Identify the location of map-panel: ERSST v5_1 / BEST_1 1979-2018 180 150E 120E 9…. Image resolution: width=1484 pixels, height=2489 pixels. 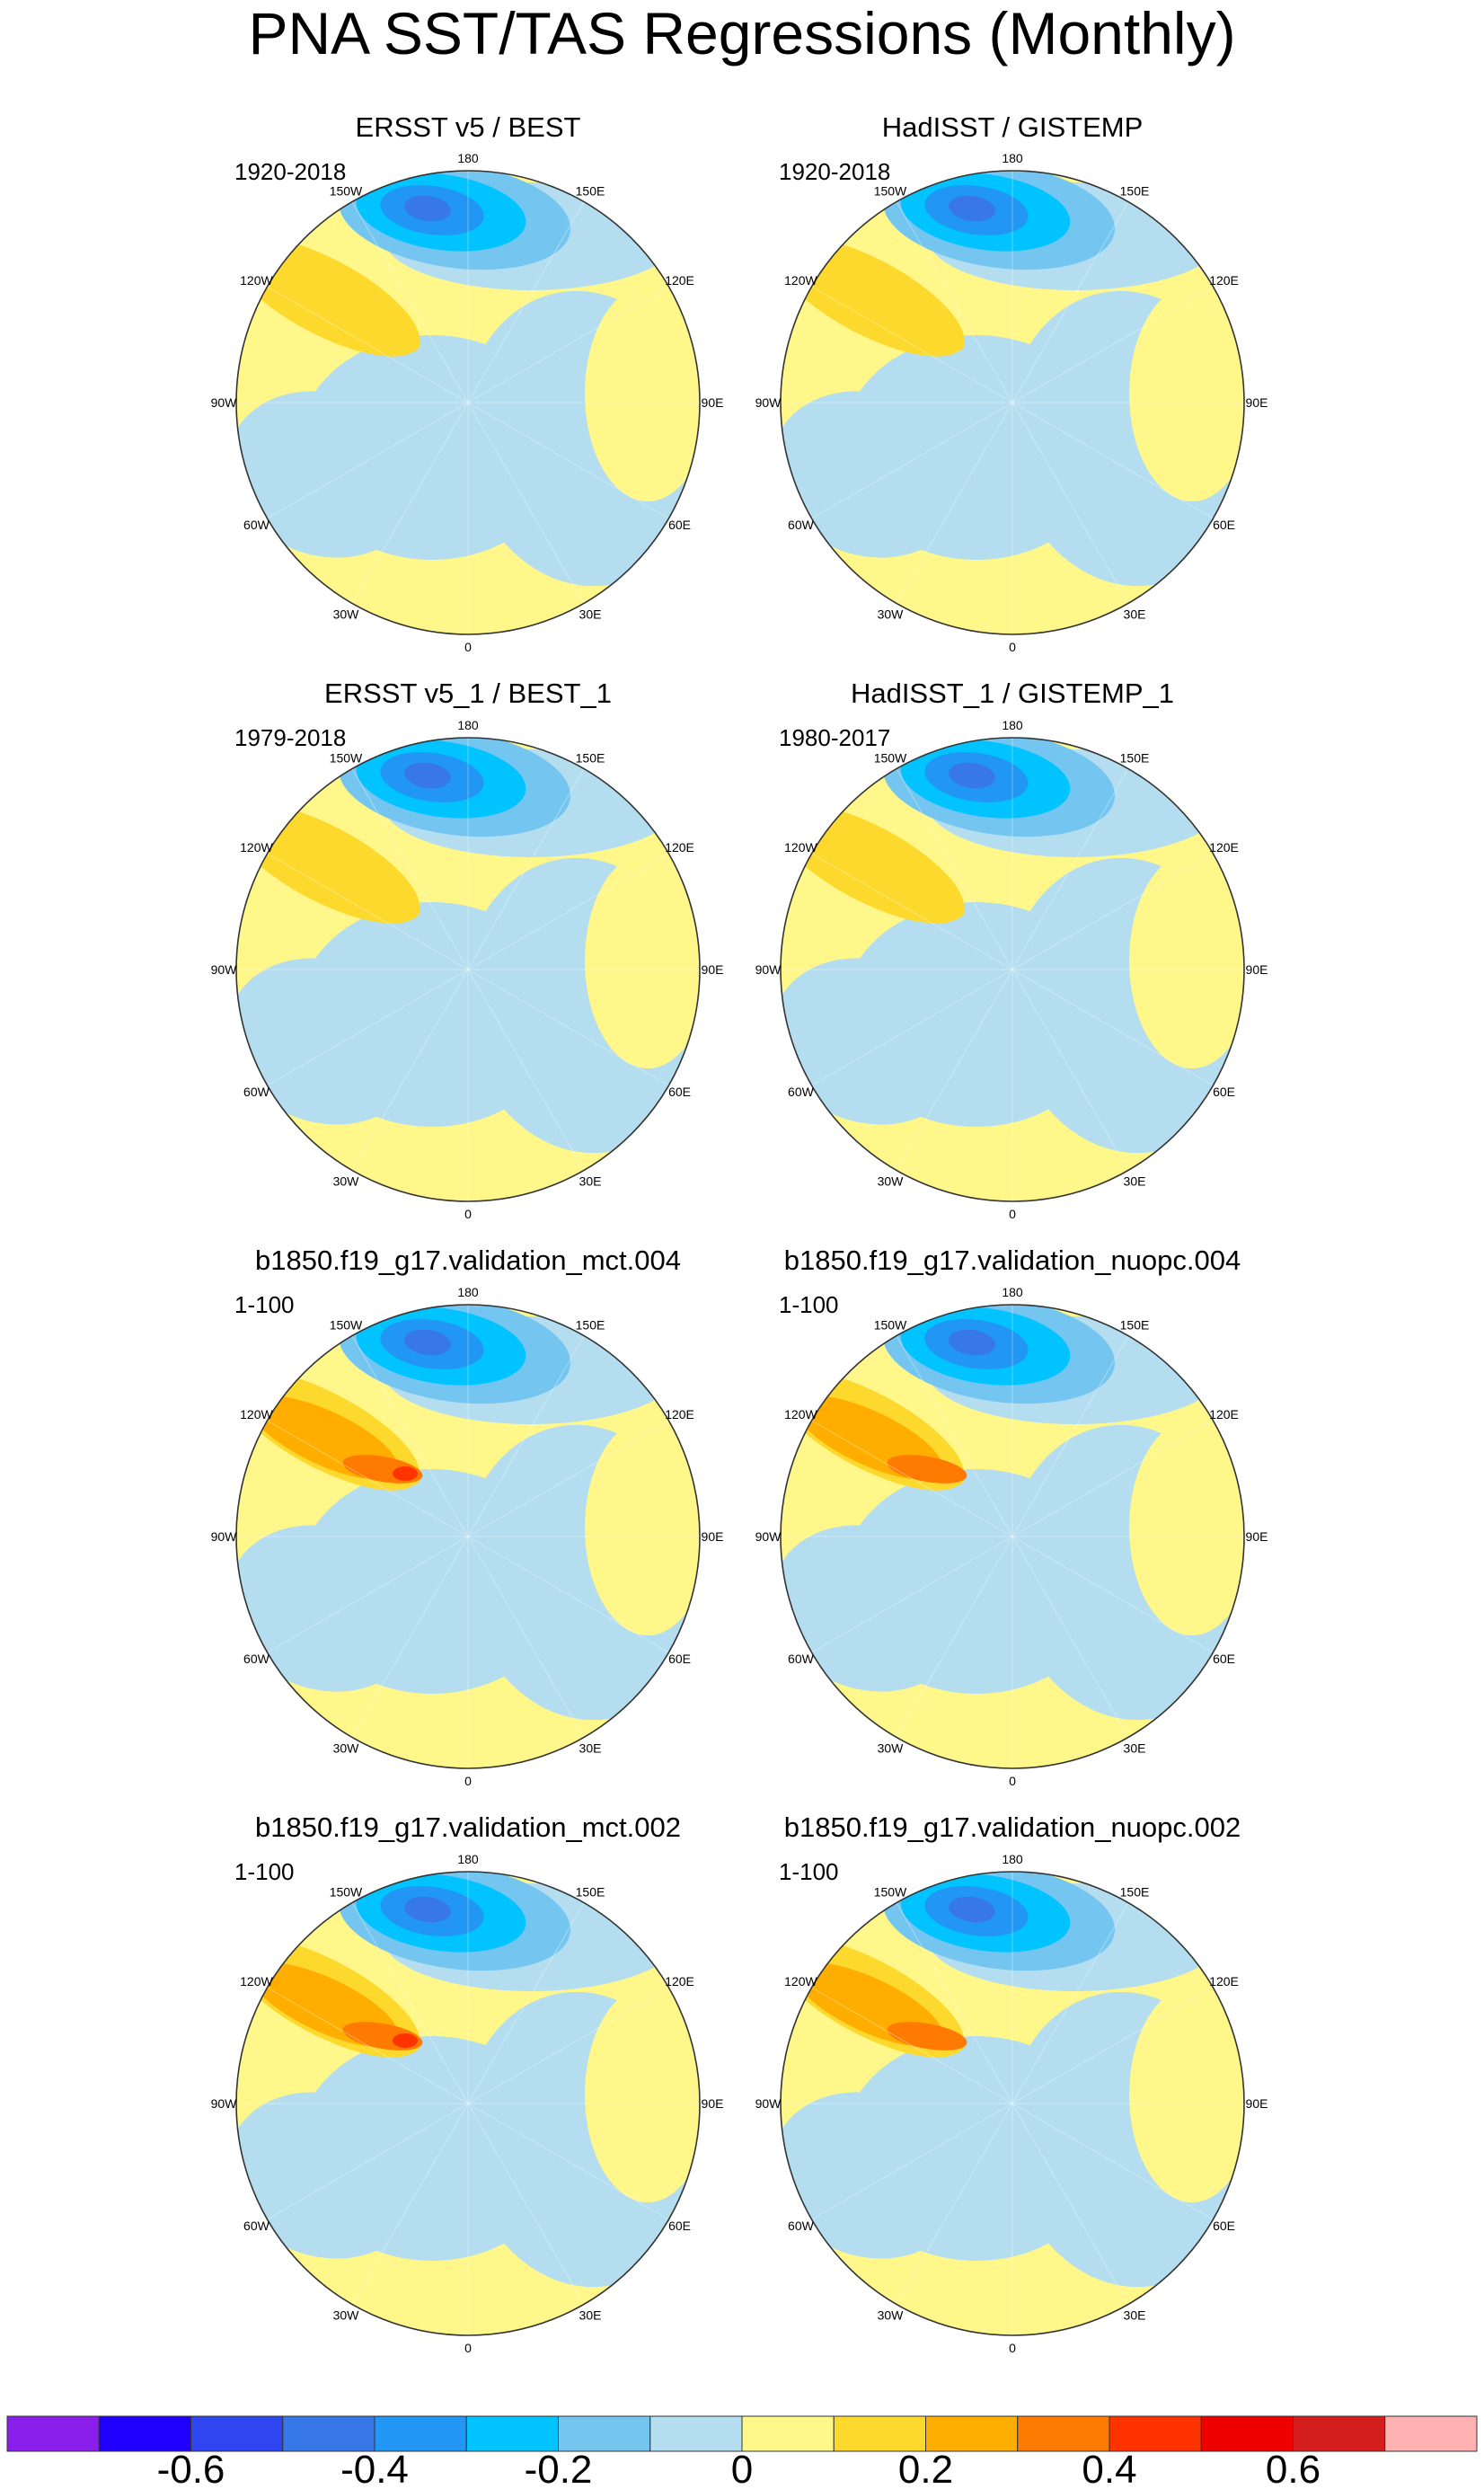
(467, 949).